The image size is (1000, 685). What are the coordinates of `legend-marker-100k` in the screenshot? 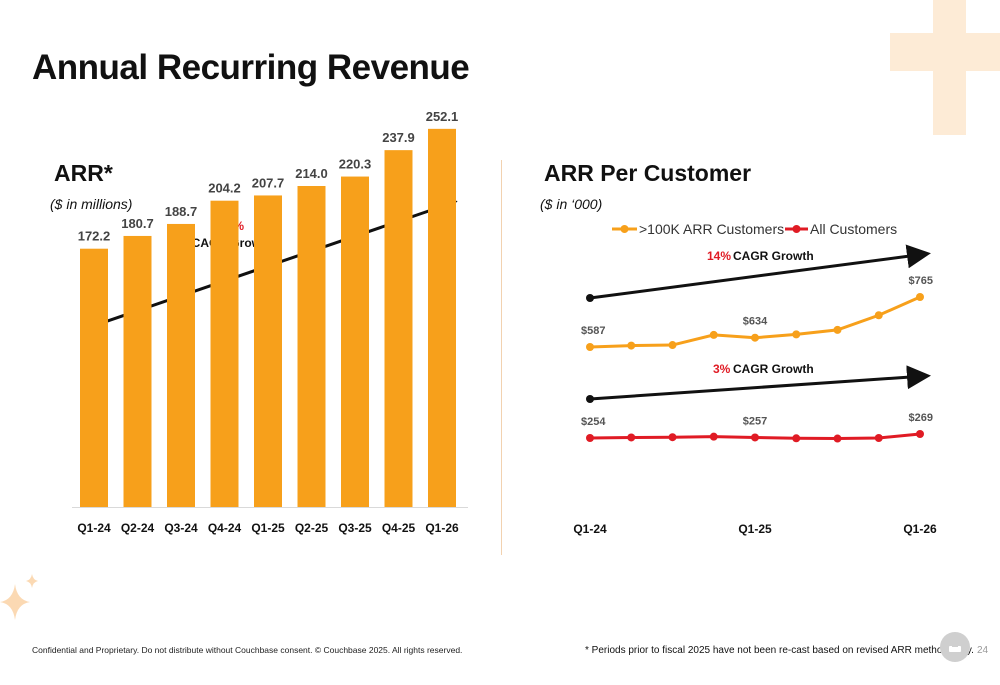 It's located at (624, 229).